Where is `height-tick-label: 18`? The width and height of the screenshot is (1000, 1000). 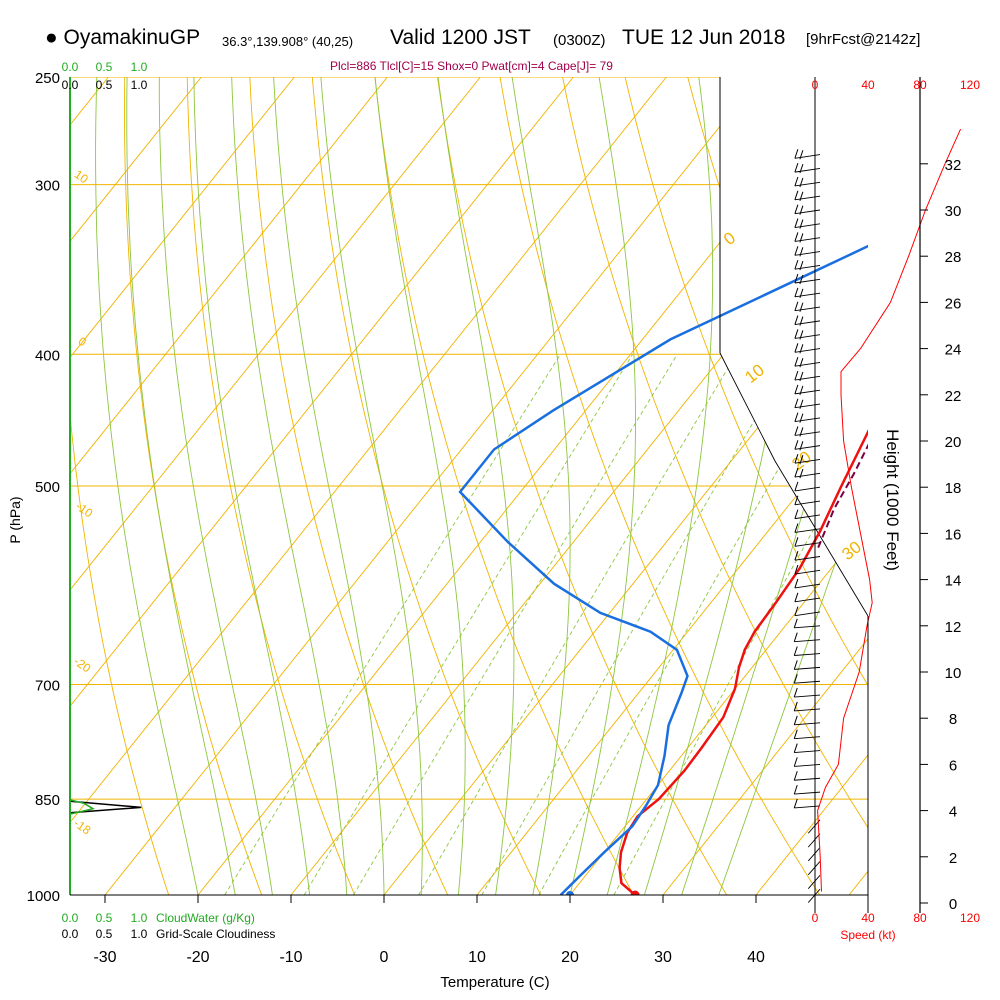
height-tick-label: 18 is located at coordinates (953, 488).